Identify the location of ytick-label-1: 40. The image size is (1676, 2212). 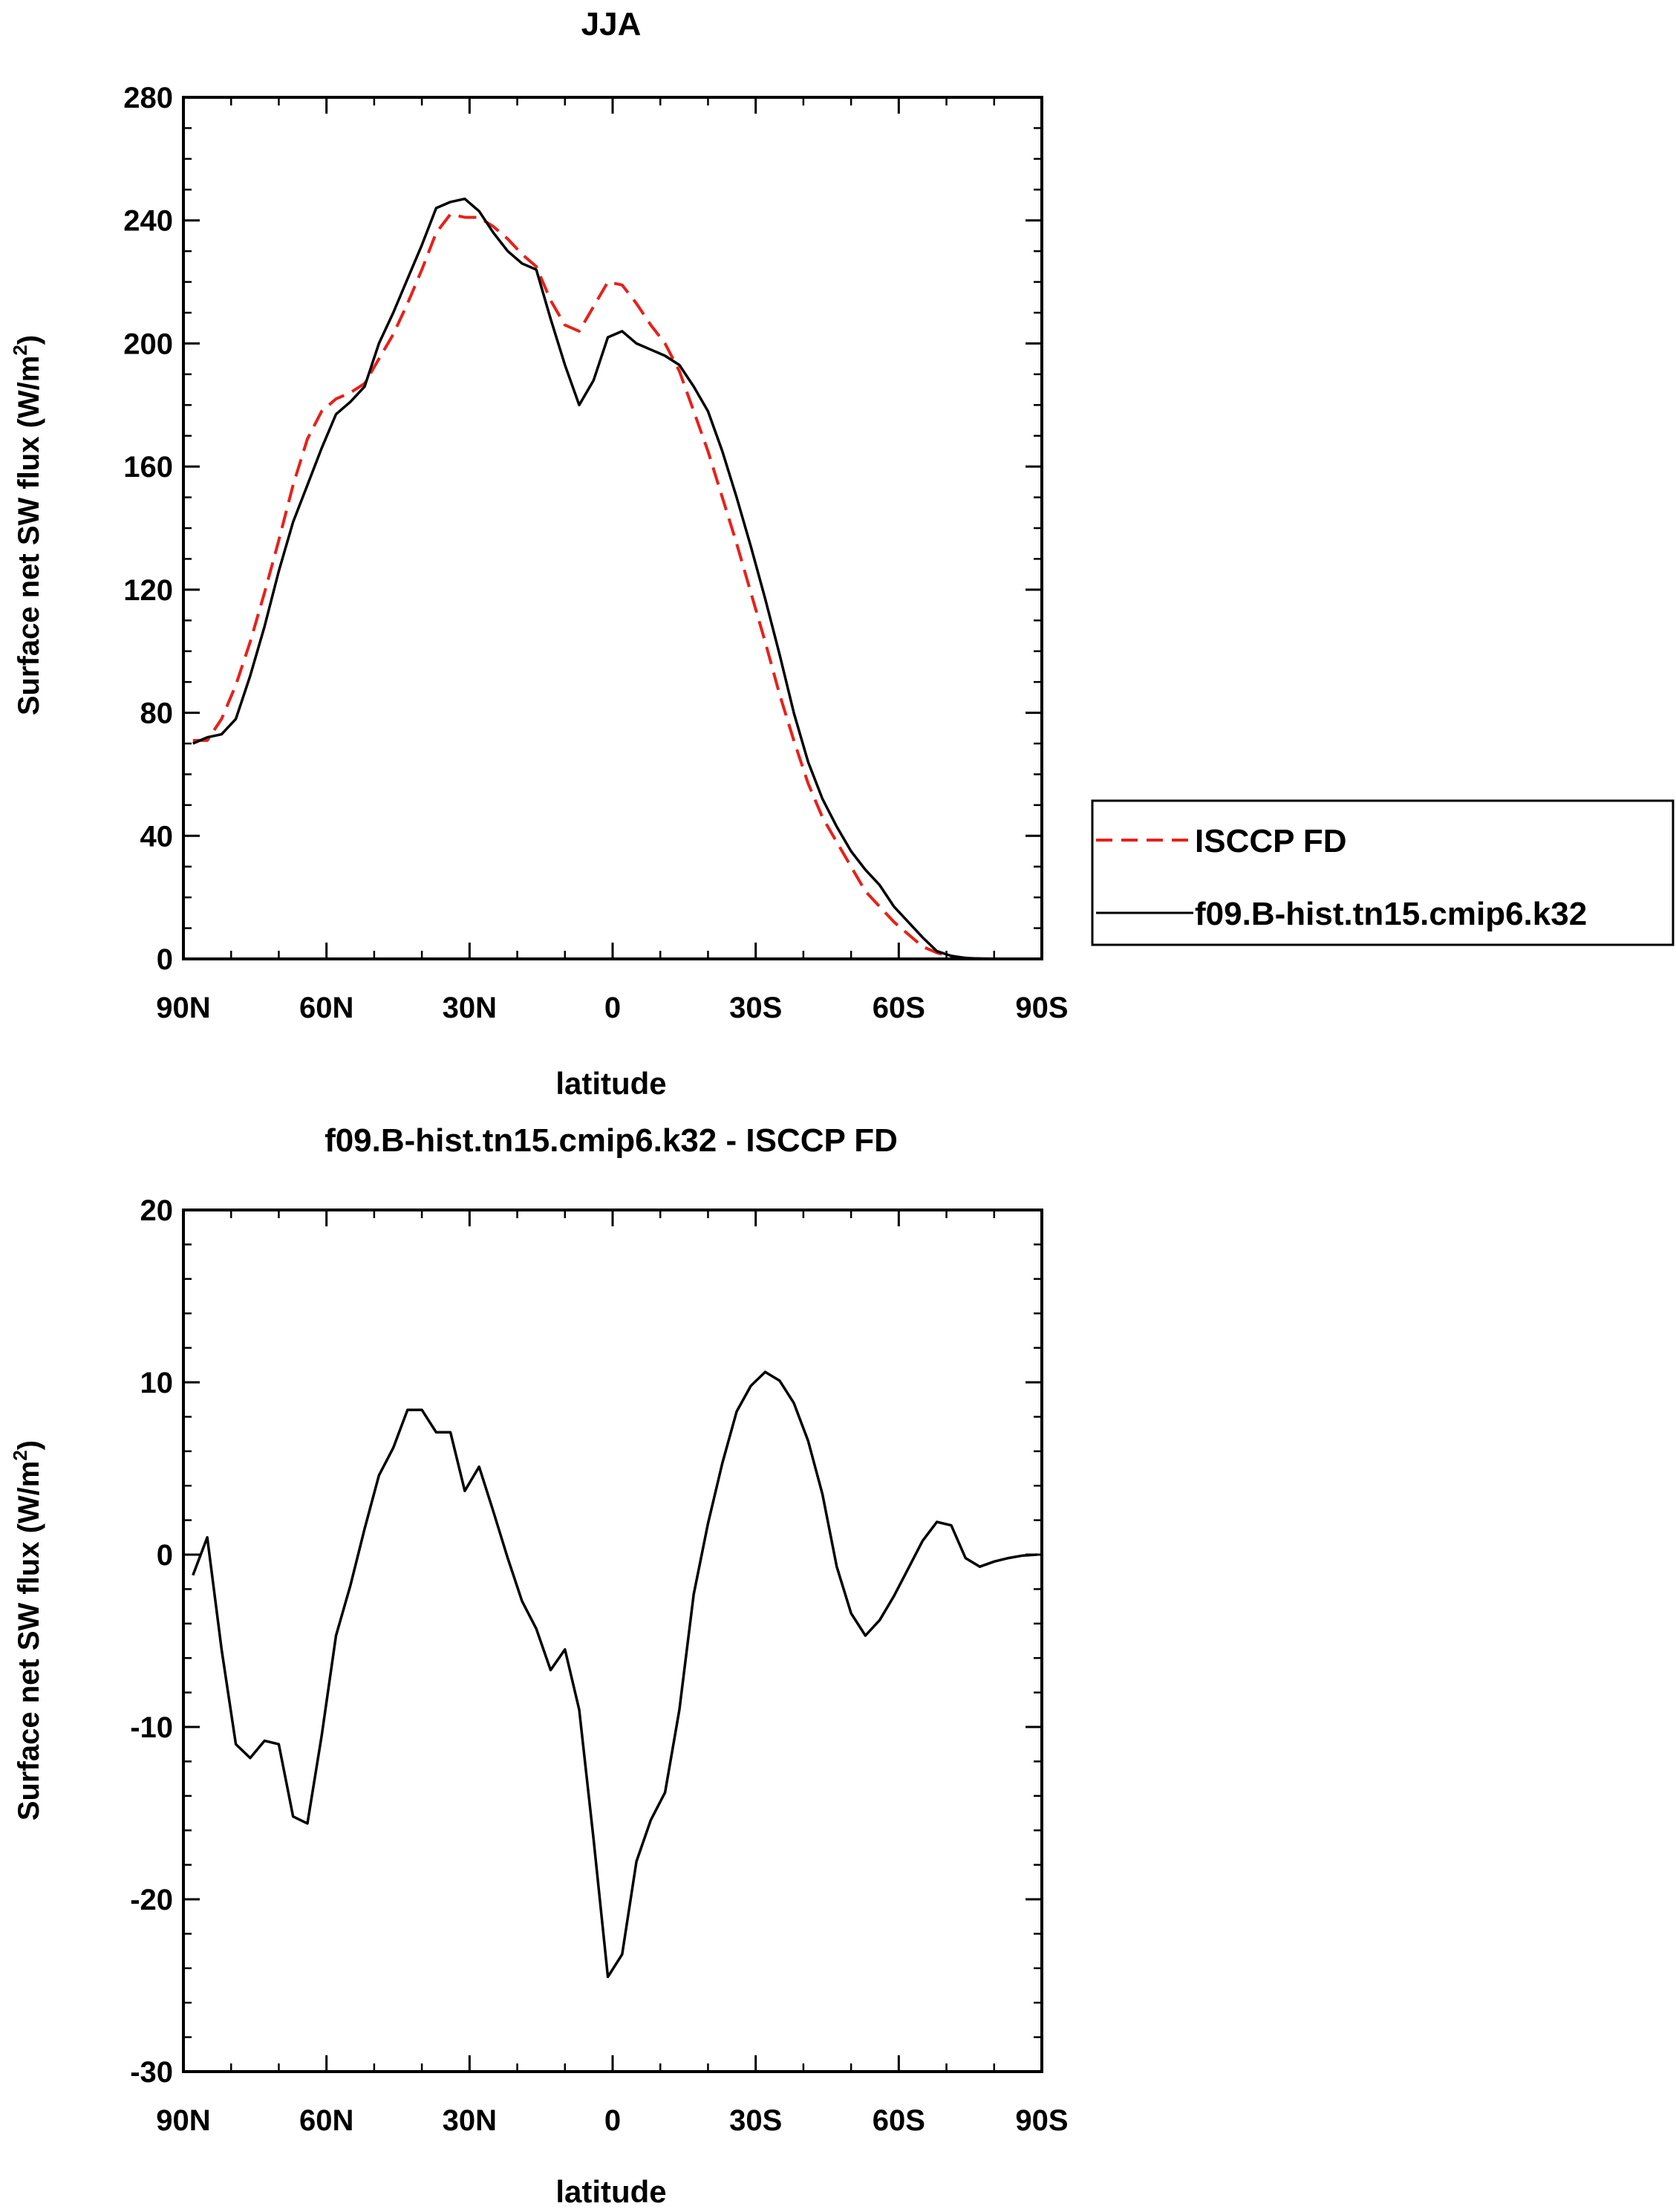
(157, 837).